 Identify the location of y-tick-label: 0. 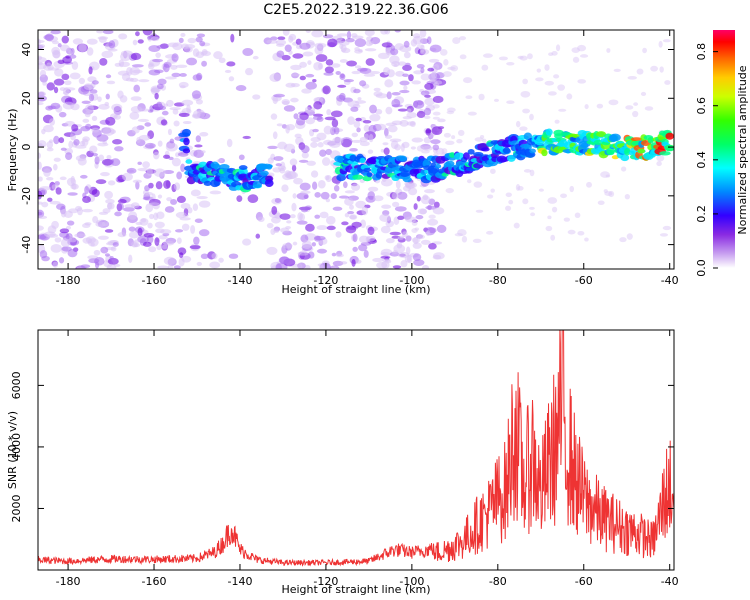
(26, 147).